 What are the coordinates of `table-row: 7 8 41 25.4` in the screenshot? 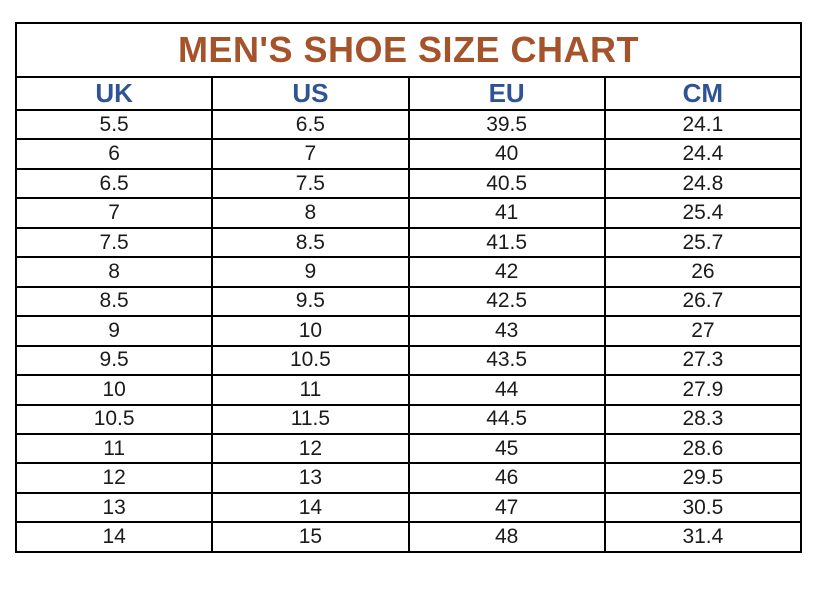 It's located at (408, 213).